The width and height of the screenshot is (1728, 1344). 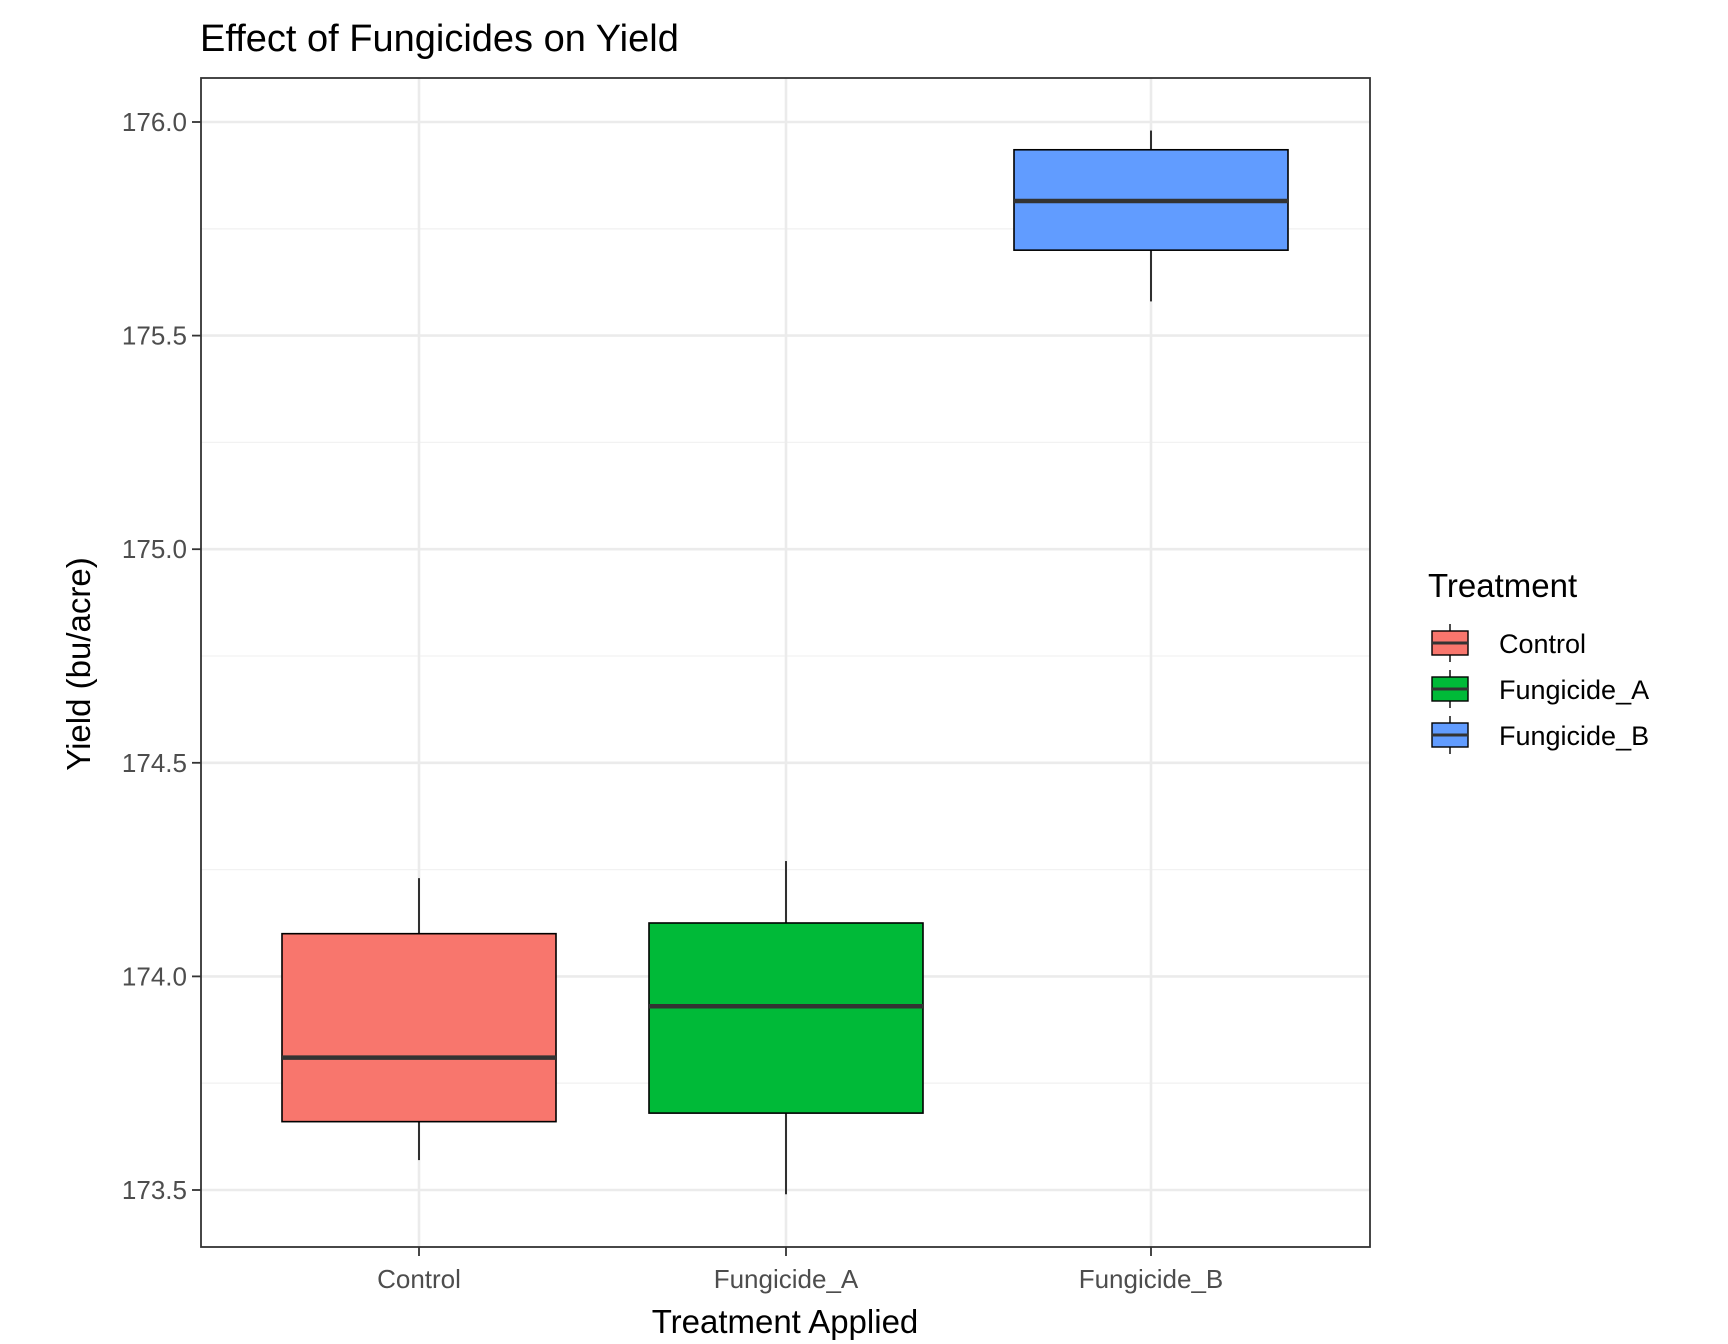 I want to click on legend-label: Control, so click(x=1542, y=644).